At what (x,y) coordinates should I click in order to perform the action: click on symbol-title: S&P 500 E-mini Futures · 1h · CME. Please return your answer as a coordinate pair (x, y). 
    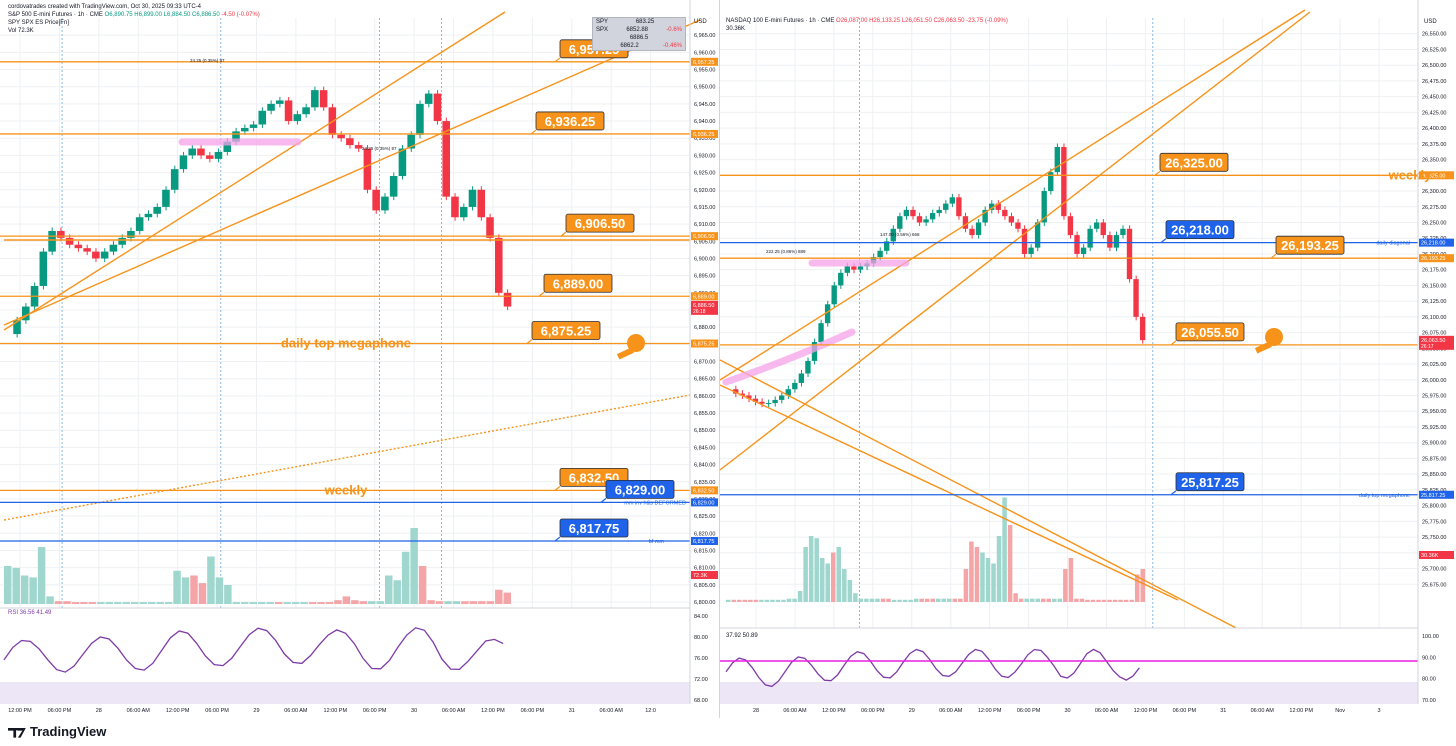
    Looking at the image, I should click on (55, 15).